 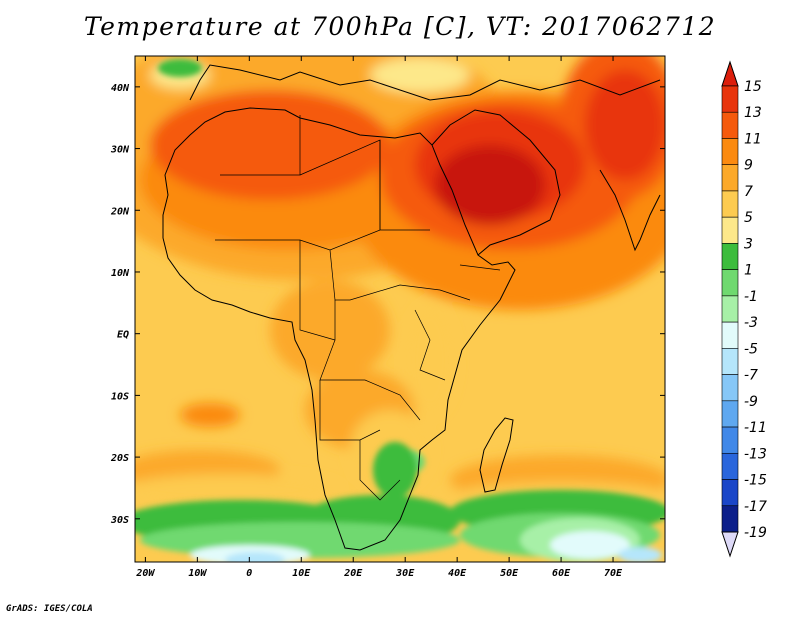 I want to click on colorbar-label: 5, so click(x=748, y=218).